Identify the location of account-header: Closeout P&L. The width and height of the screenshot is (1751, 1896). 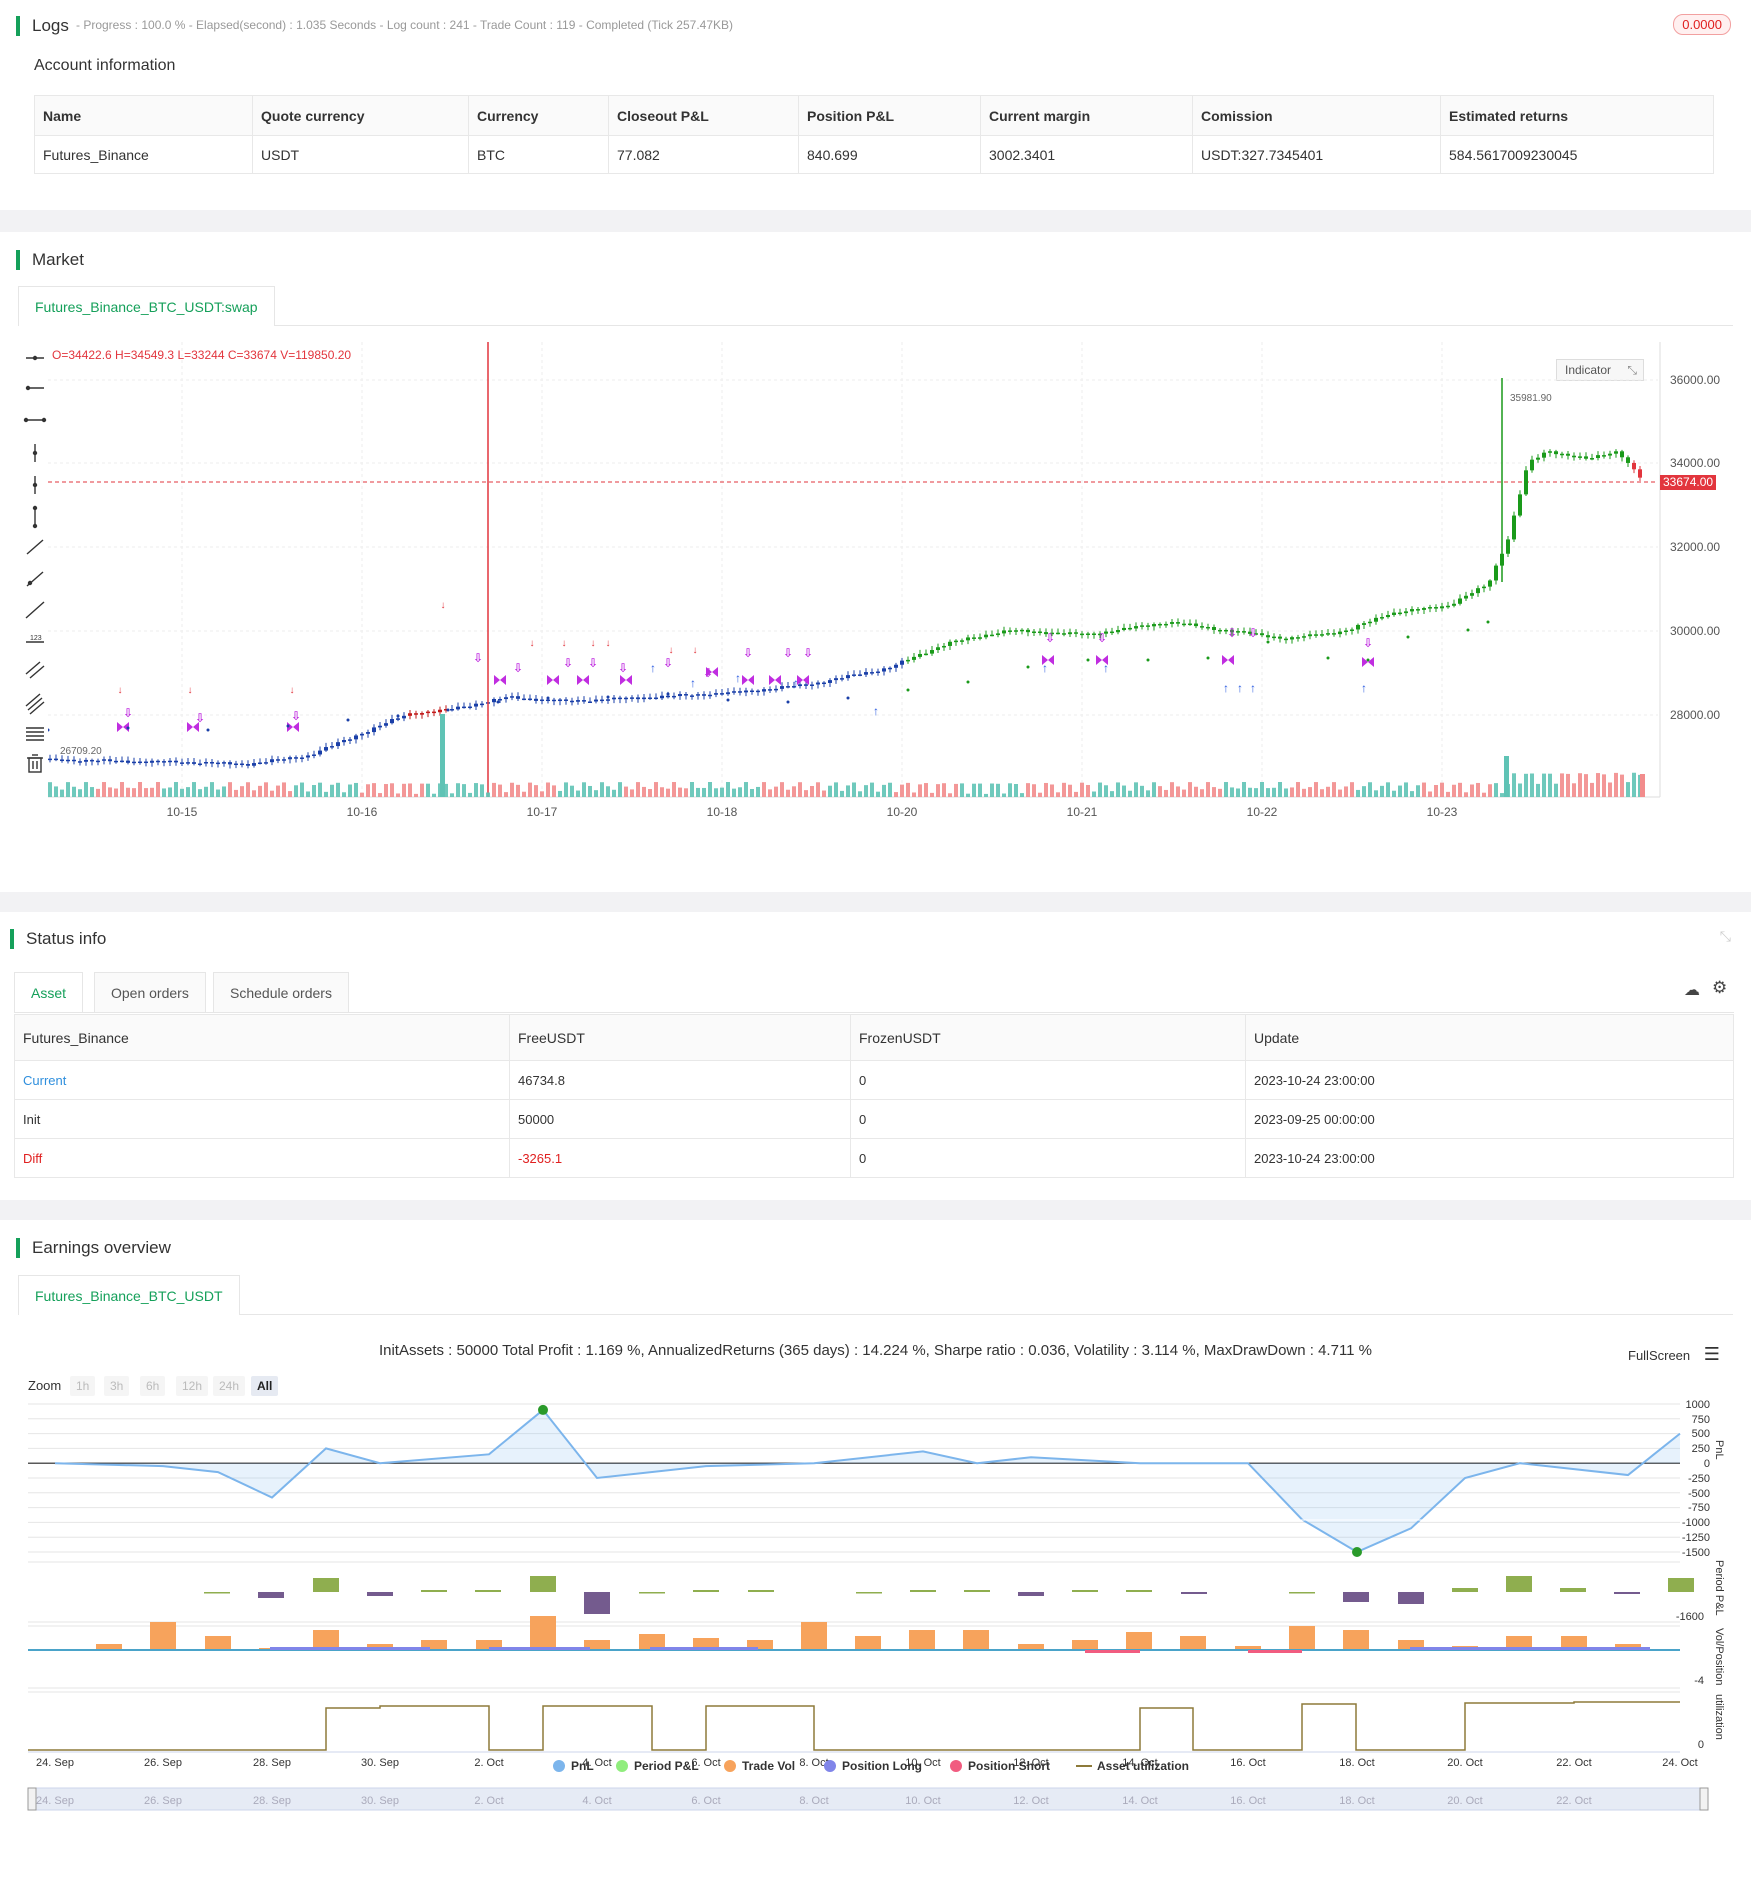
(703, 115).